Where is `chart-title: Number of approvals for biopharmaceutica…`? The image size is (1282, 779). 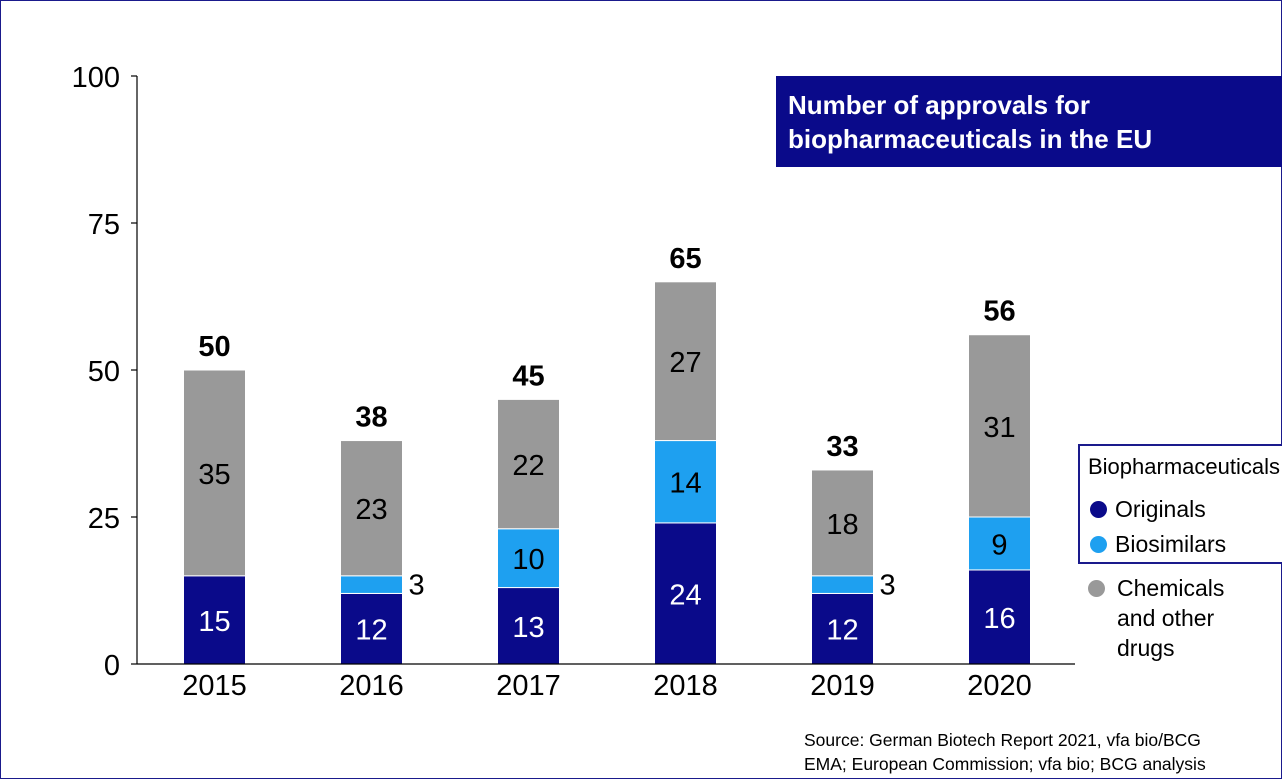 chart-title: Number of approvals for biopharmaceutica… is located at coordinates (1029, 121).